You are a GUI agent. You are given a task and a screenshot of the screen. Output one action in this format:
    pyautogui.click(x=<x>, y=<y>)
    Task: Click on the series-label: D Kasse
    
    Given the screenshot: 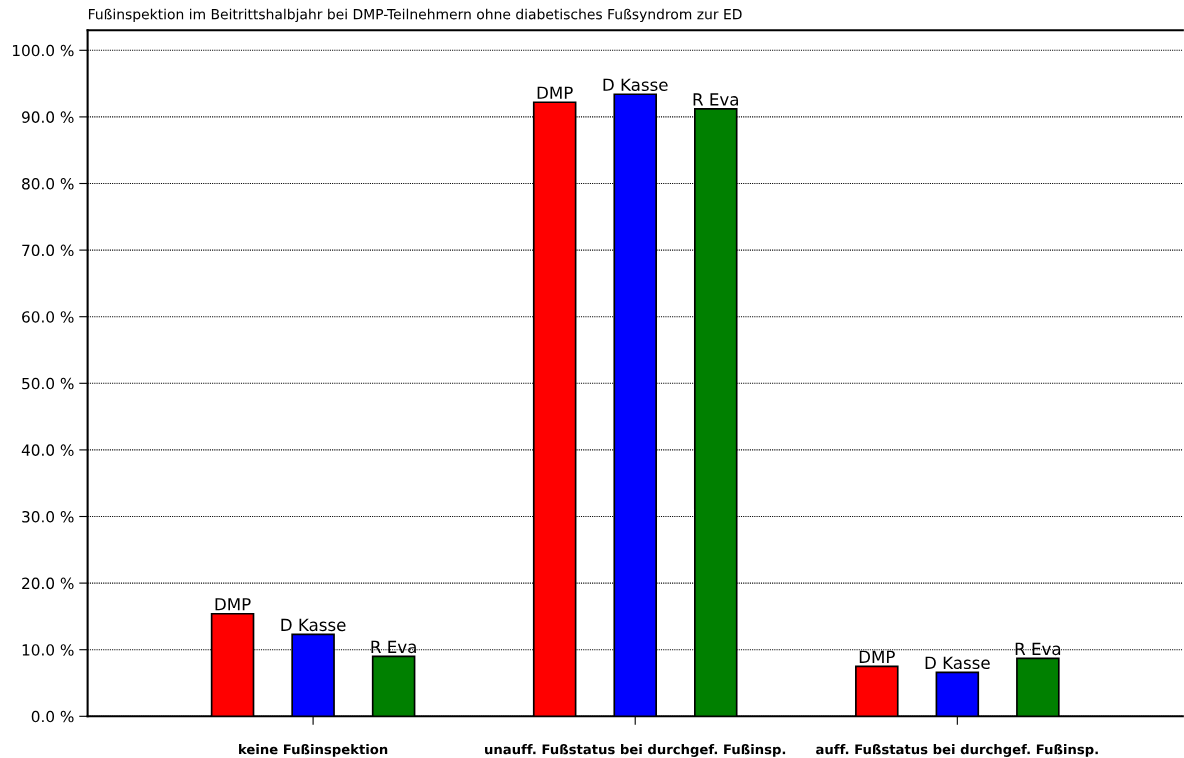 What is the action you would take?
    pyautogui.click(x=957, y=663)
    